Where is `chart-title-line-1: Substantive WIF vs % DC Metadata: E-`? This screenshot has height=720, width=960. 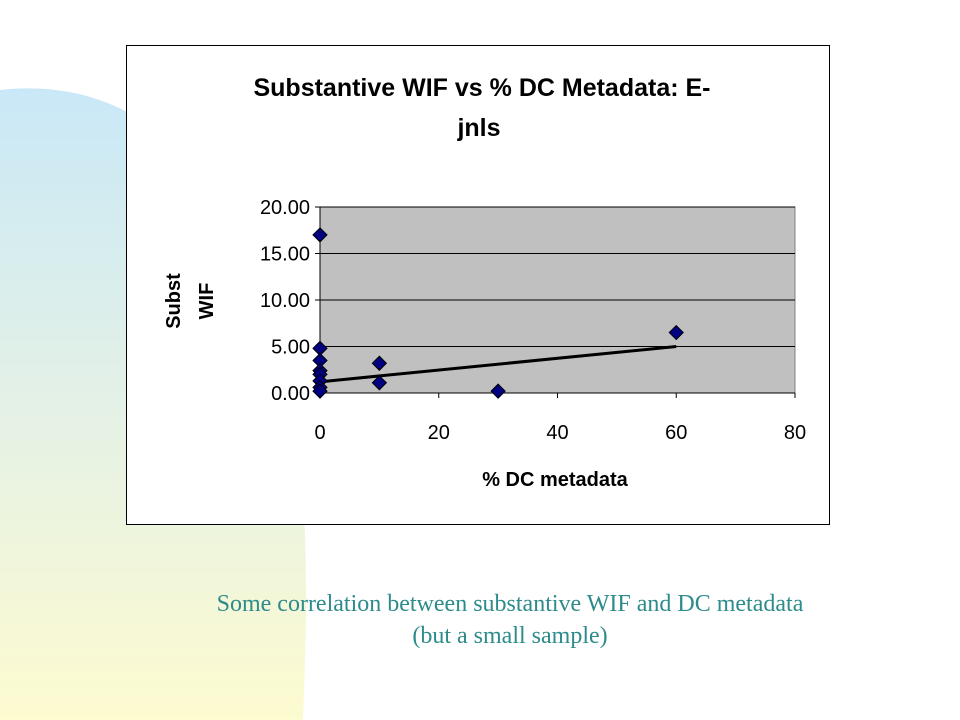 chart-title-line-1: Substantive WIF vs % DC Metadata: E- is located at coordinates (481, 88).